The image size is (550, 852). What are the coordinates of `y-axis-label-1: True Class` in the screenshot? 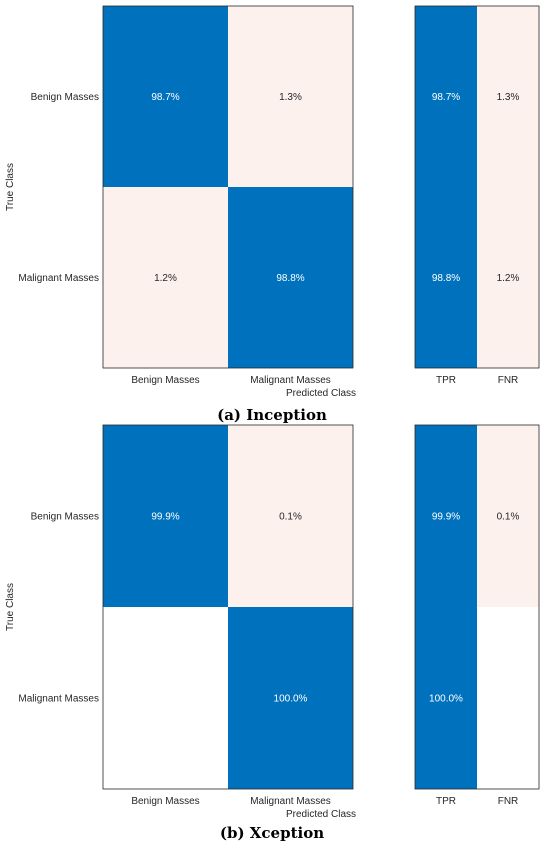 It's located at (10, 607).